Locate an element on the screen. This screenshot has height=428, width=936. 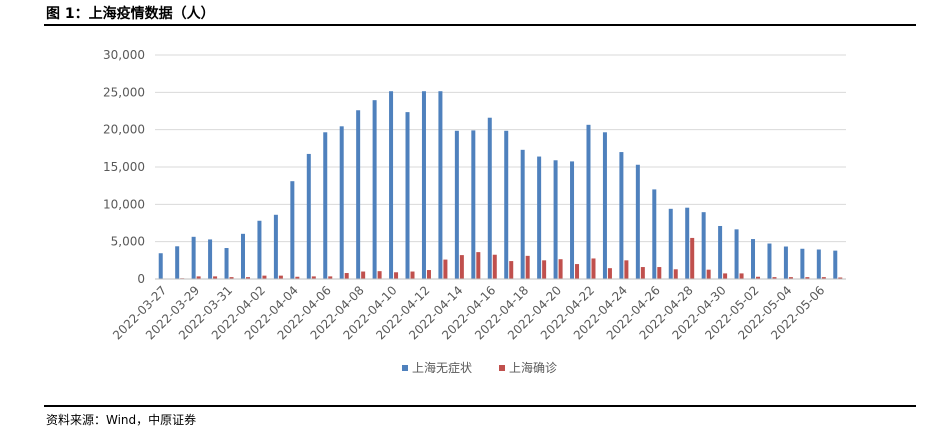
y-tick-label: 5,000 is located at coordinates (128, 242).